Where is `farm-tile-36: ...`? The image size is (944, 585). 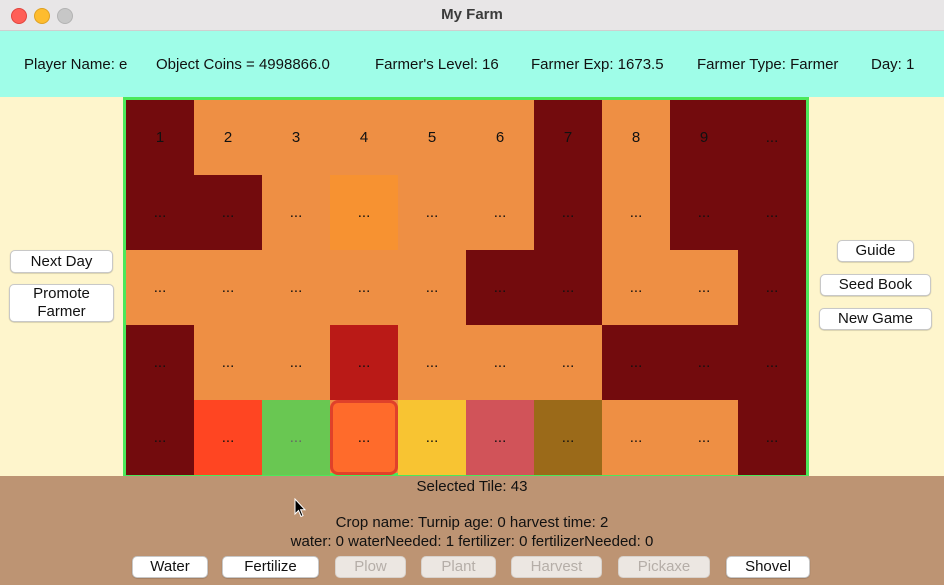 farm-tile-36: ... is located at coordinates (500, 362).